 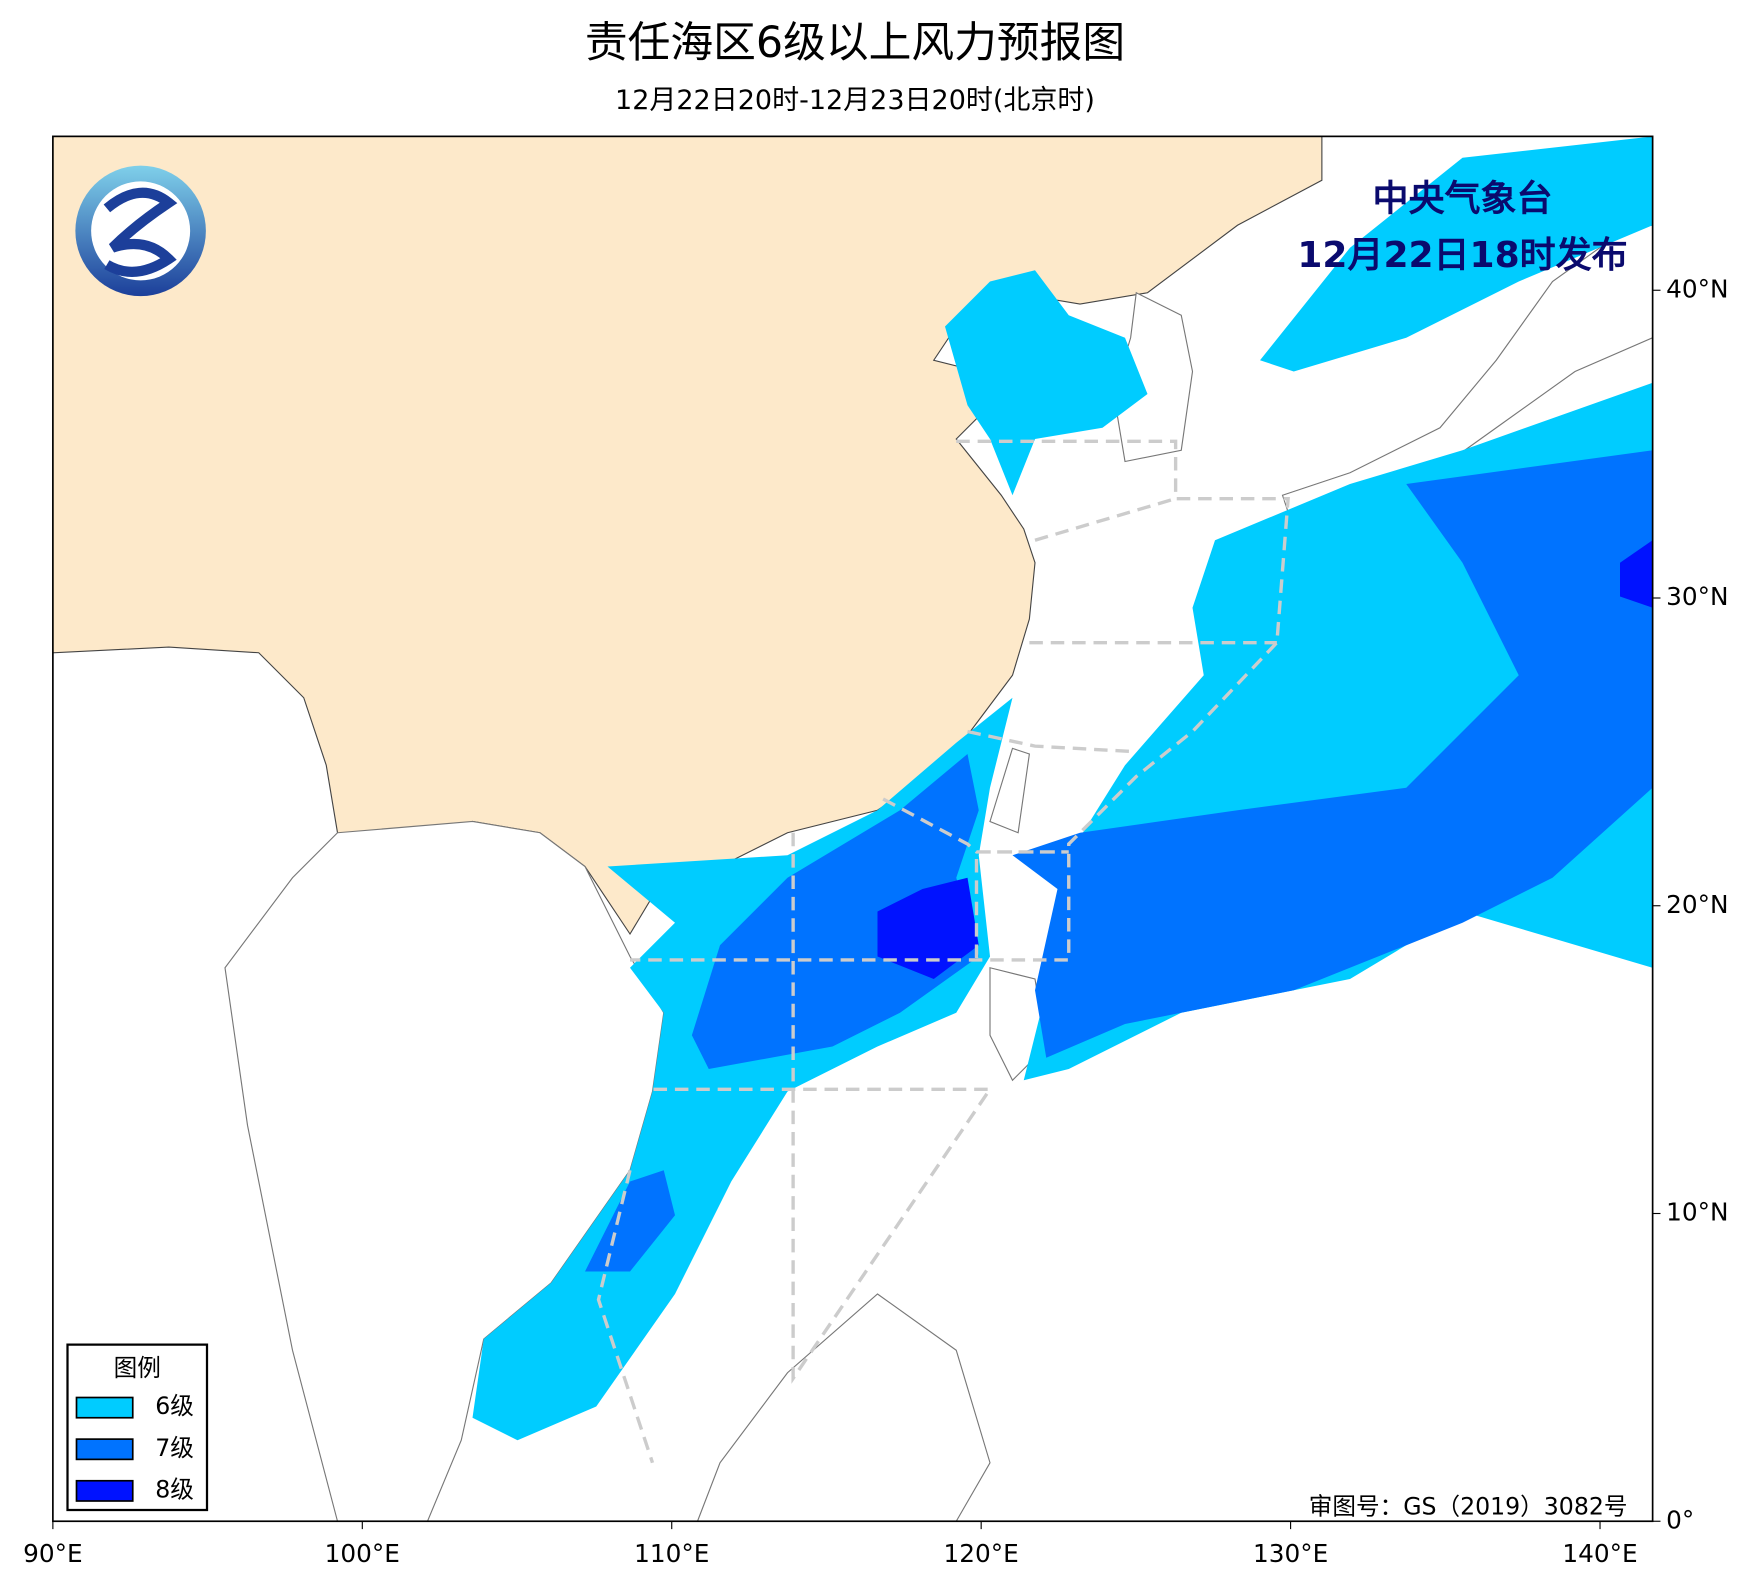 What do you see at coordinates (53, 1553) in the screenshot?
I see `x-tick-label: 90°E` at bounding box center [53, 1553].